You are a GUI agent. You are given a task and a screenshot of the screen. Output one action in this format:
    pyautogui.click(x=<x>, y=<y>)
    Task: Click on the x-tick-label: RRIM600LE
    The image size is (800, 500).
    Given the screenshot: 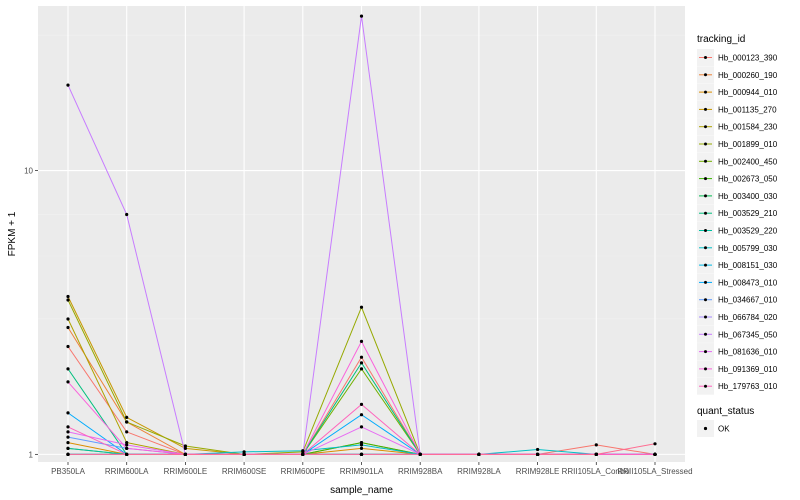 What is the action you would take?
    pyautogui.click(x=186, y=471)
    